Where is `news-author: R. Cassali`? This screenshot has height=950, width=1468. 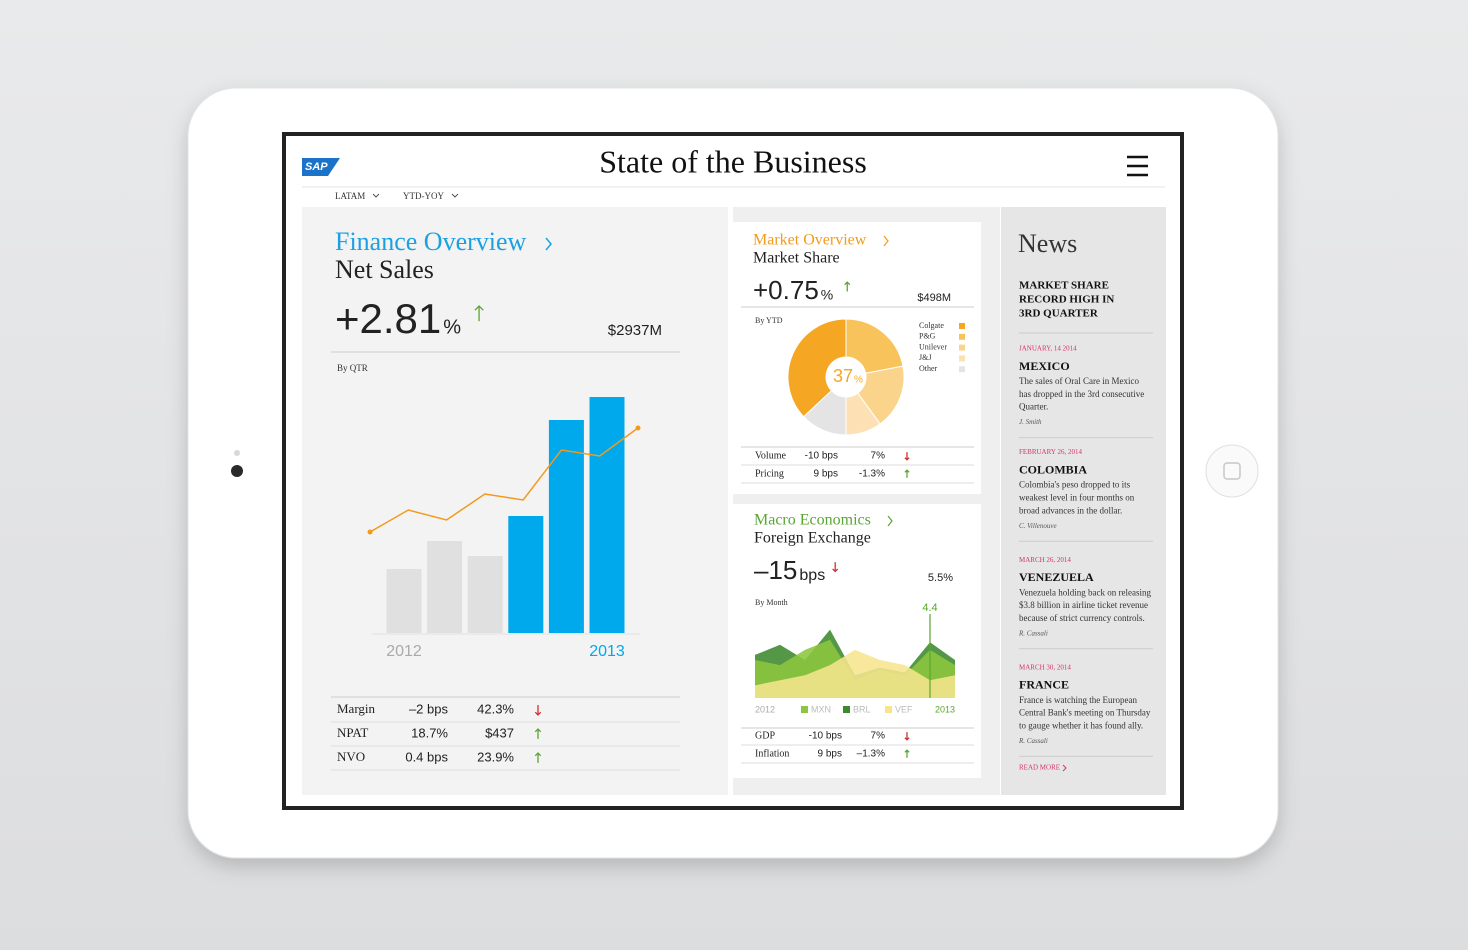
news-author: R. Cassali is located at coordinates (1033, 633).